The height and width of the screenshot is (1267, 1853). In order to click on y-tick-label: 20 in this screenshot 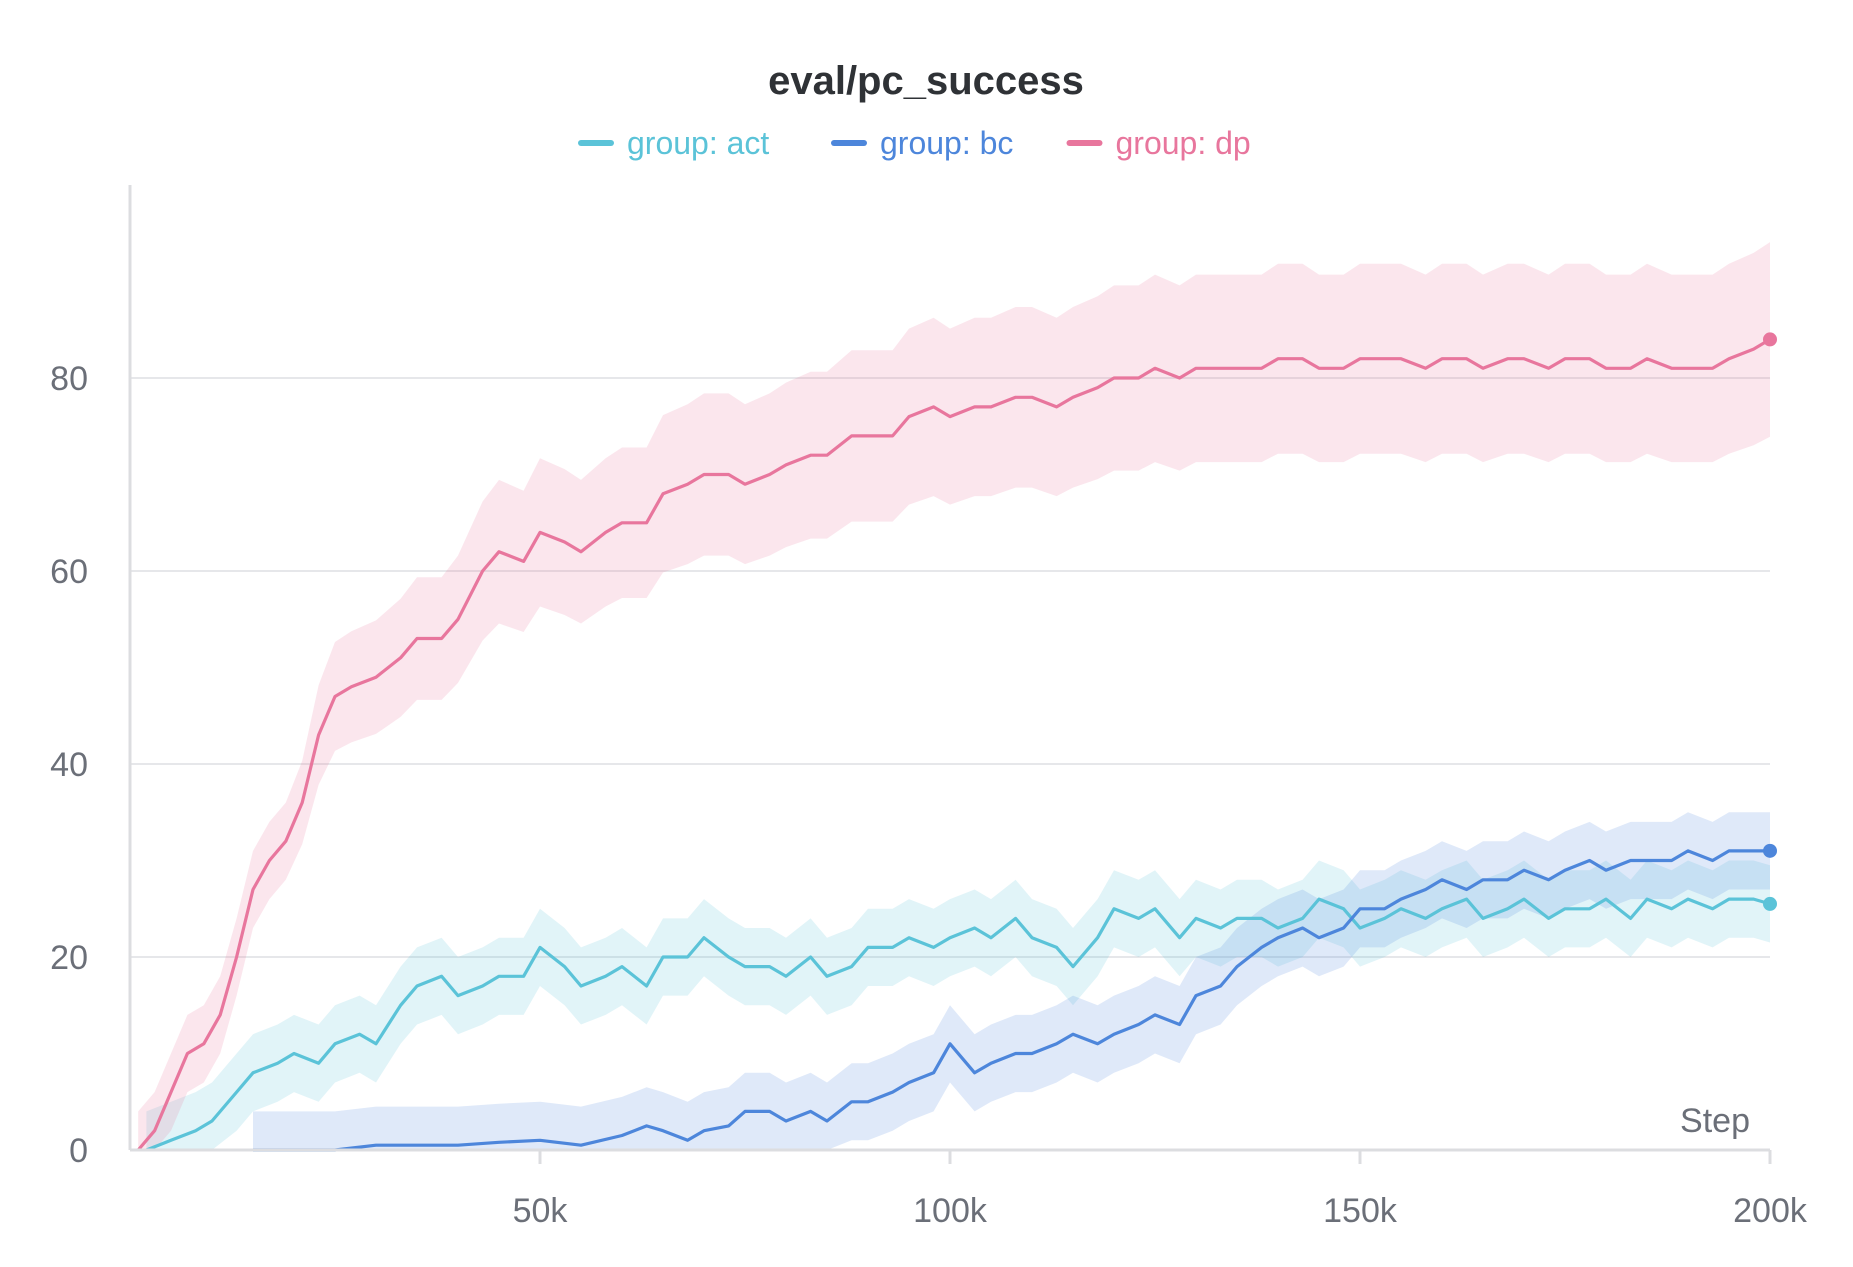, I will do `click(69, 958)`.